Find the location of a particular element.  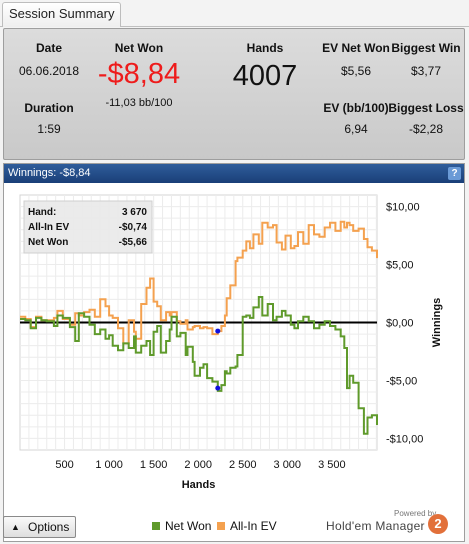

help-icon: ? is located at coordinates (454, 173).